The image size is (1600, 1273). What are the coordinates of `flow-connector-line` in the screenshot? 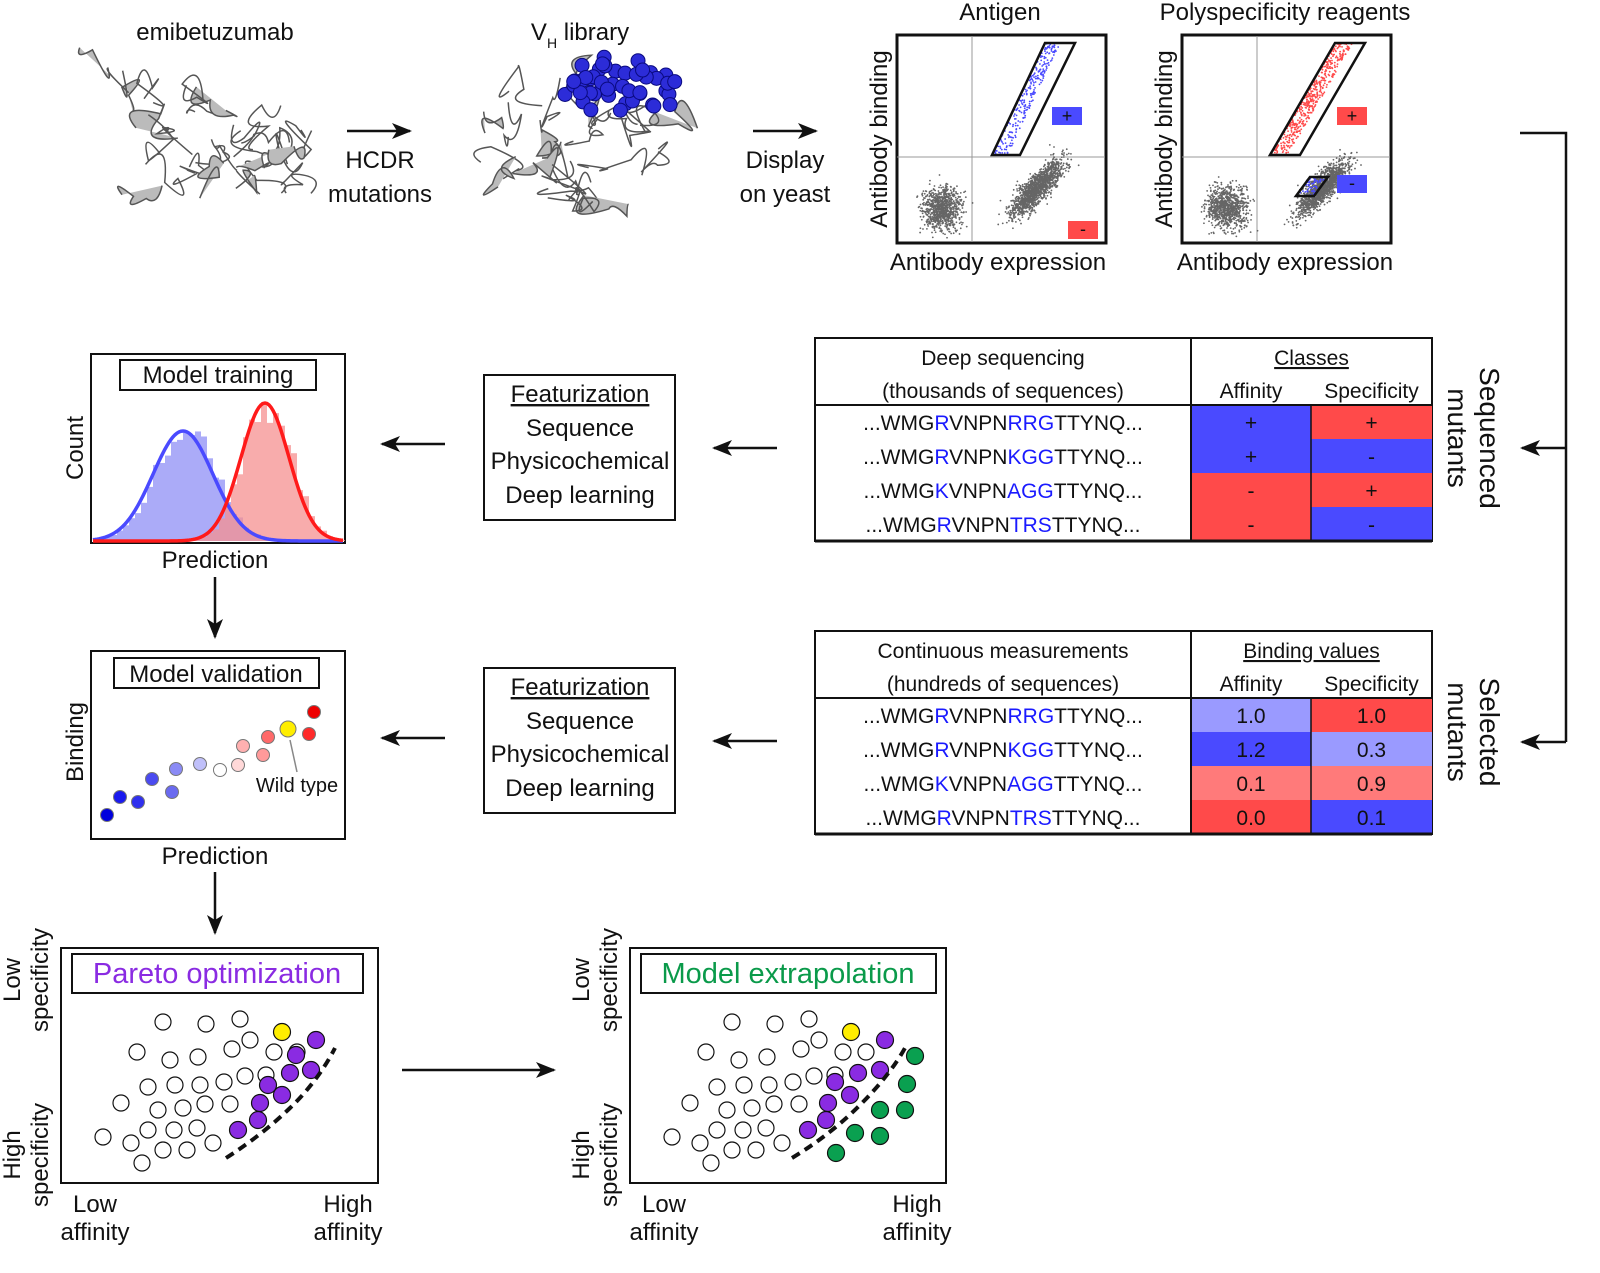 It's located at (1544, 436).